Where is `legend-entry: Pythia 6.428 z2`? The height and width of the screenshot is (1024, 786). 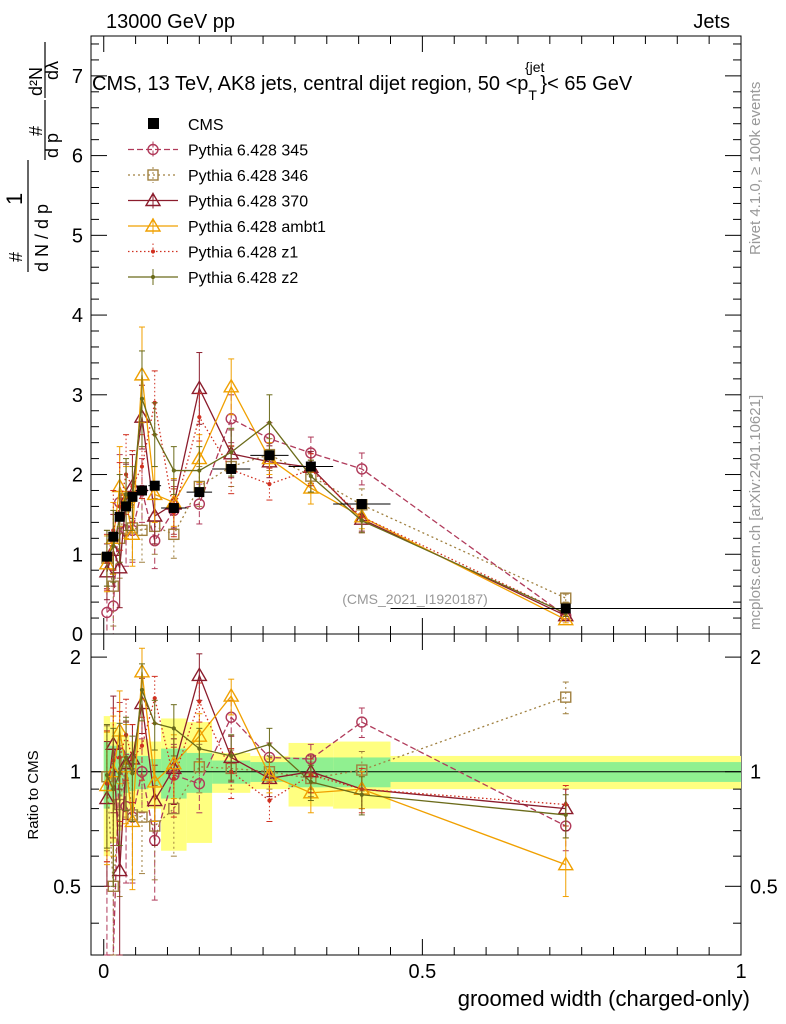
legend-entry: Pythia 6.428 z2 is located at coordinates (213, 278).